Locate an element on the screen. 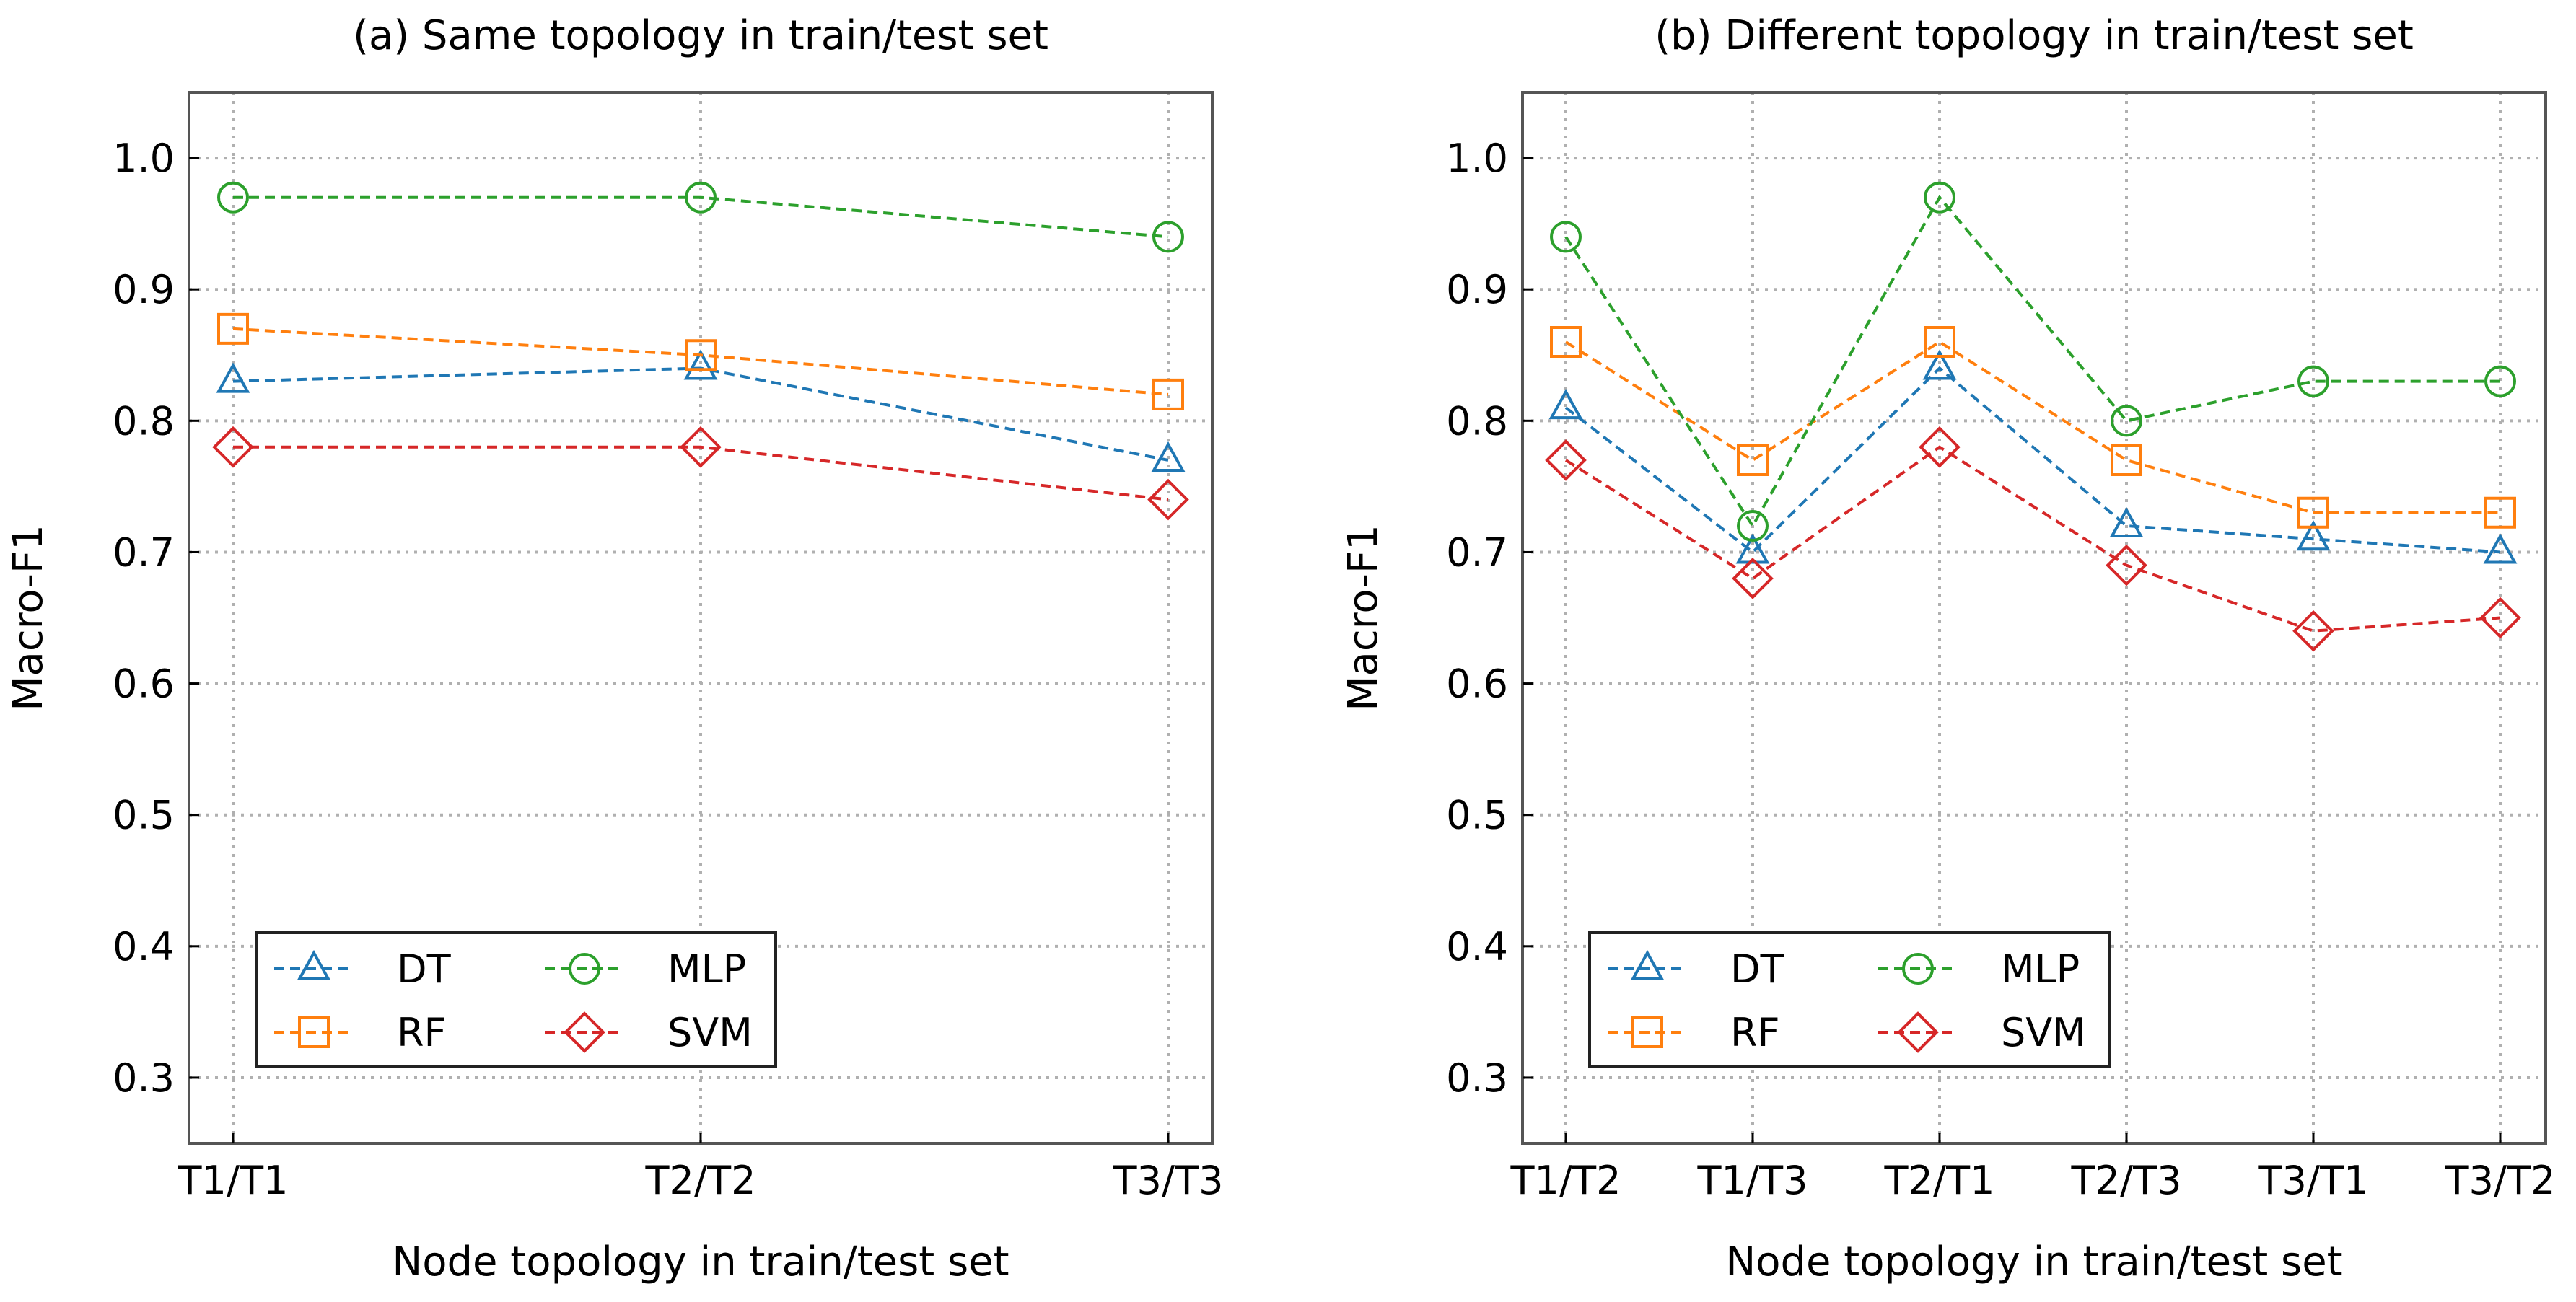  series-rf is located at coordinates (2033, 427).